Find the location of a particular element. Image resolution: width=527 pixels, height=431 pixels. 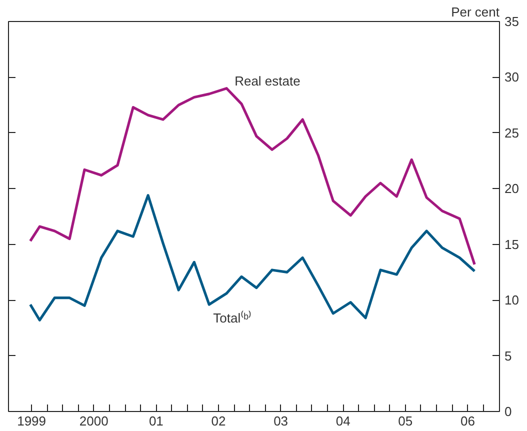

y-tick-label: 10 is located at coordinates (511, 300).